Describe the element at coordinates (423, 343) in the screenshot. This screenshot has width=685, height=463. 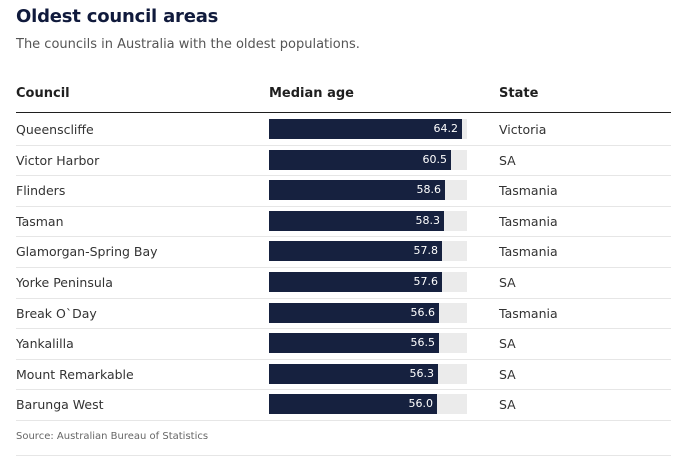
I see `median-age-value: 56.5` at that location.